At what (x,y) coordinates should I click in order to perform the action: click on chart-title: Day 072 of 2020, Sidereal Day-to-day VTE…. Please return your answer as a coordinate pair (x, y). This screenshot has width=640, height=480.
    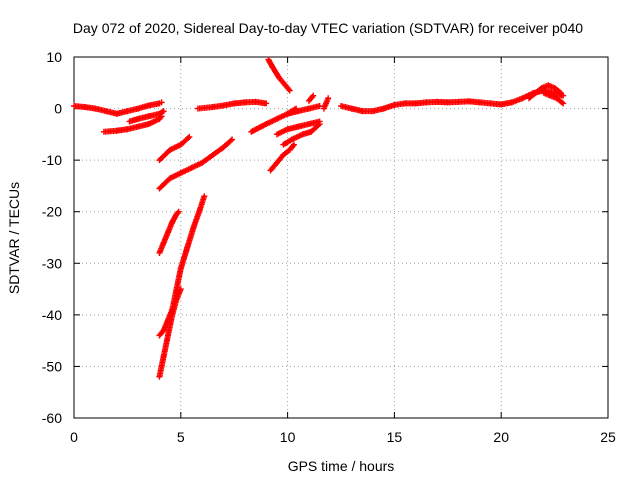
    Looking at the image, I should click on (328, 28).